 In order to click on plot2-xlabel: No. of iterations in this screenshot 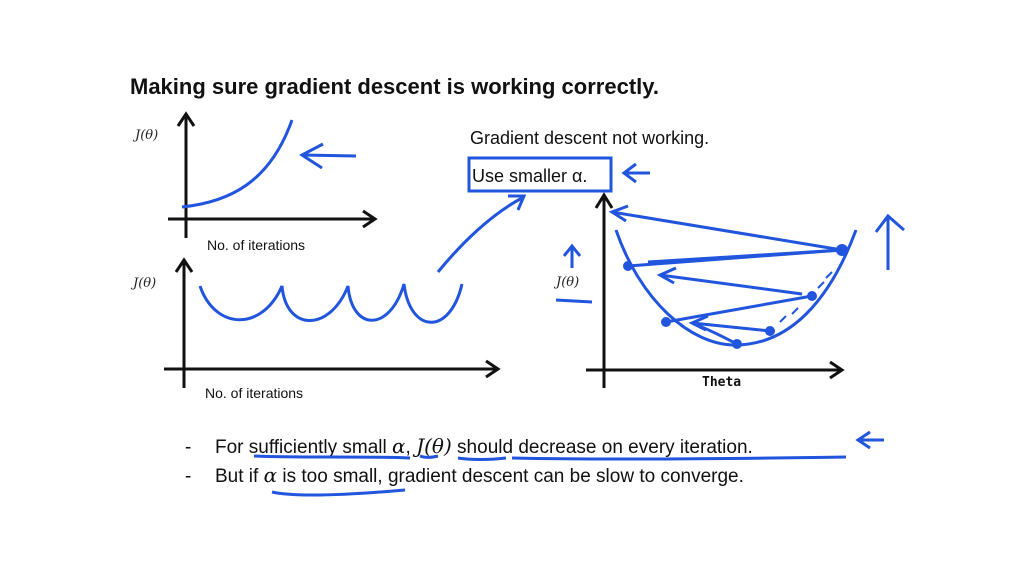, I will do `click(254, 393)`.